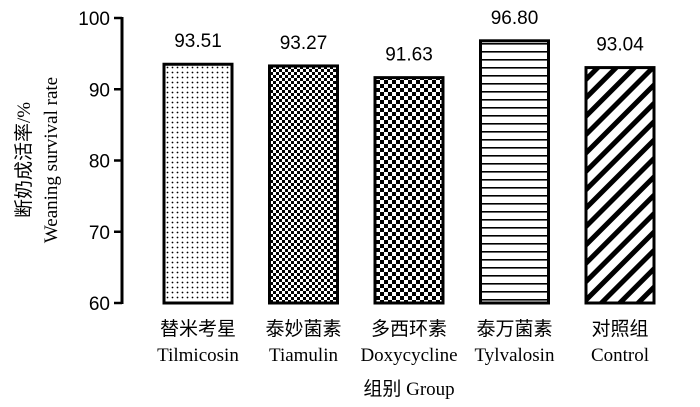  What do you see at coordinates (99, 304) in the screenshot?
I see `y-tick-label: 60` at bounding box center [99, 304].